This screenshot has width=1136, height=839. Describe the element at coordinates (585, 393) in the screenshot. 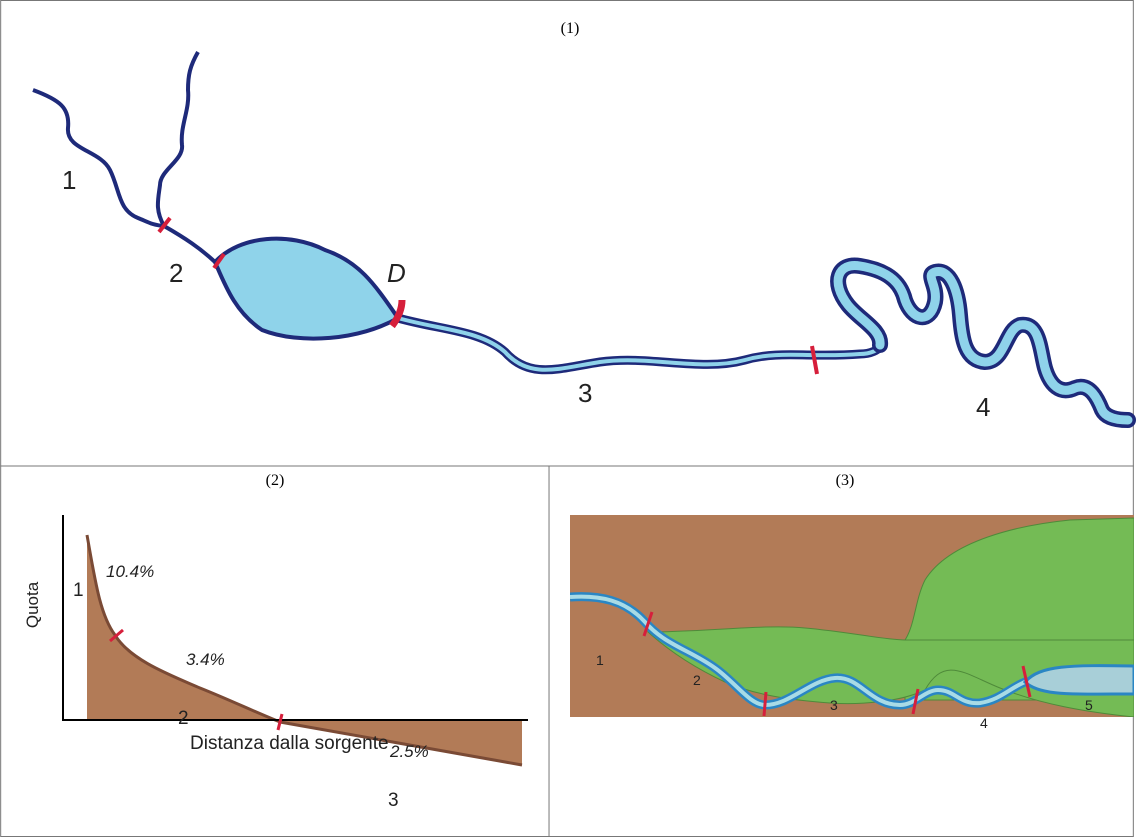

I see `segment-label-3: 3` at that location.